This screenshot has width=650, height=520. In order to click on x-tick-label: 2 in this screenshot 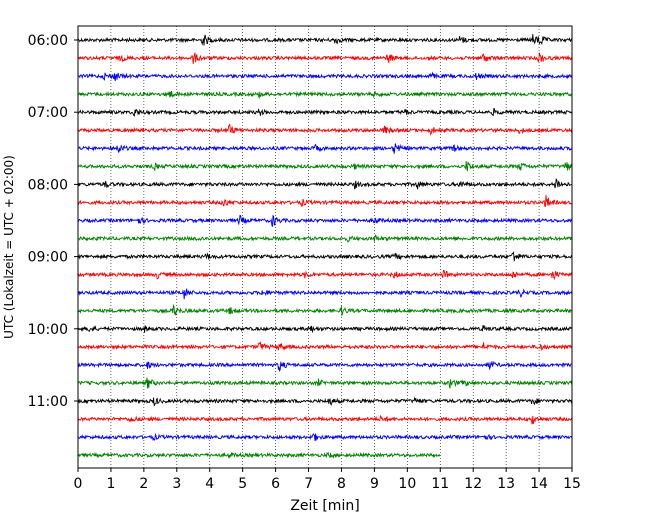, I will do `click(143, 484)`.